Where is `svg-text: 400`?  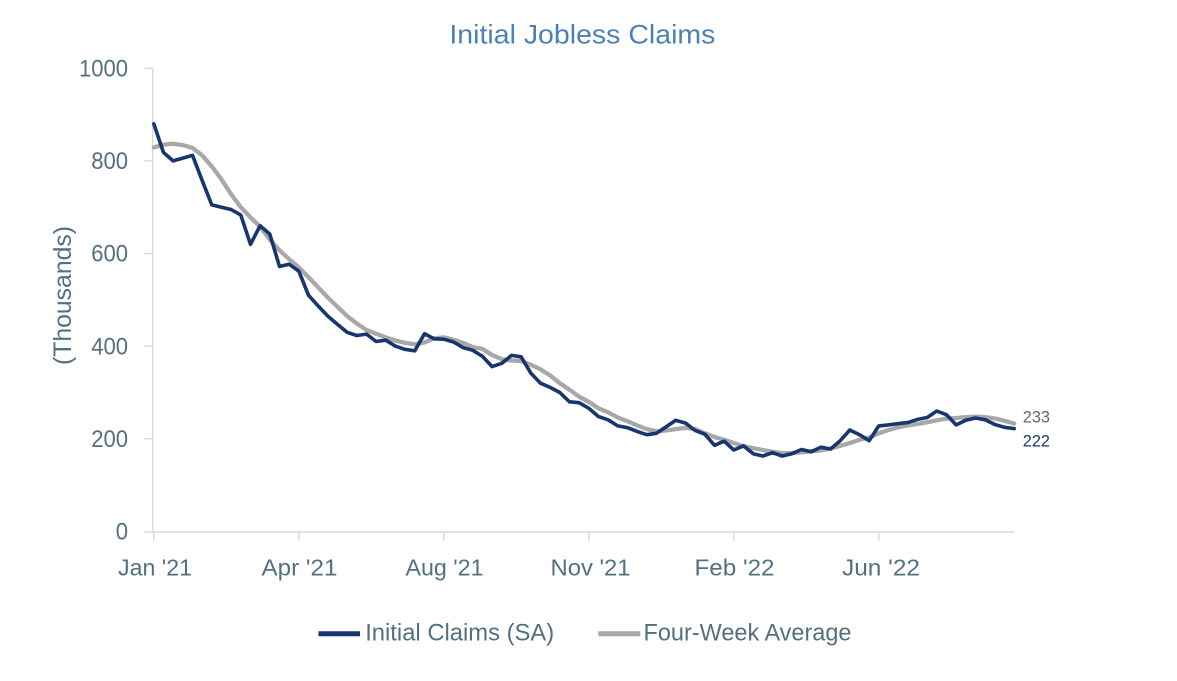 svg-text: 400 is located at coordinates (109, 346).